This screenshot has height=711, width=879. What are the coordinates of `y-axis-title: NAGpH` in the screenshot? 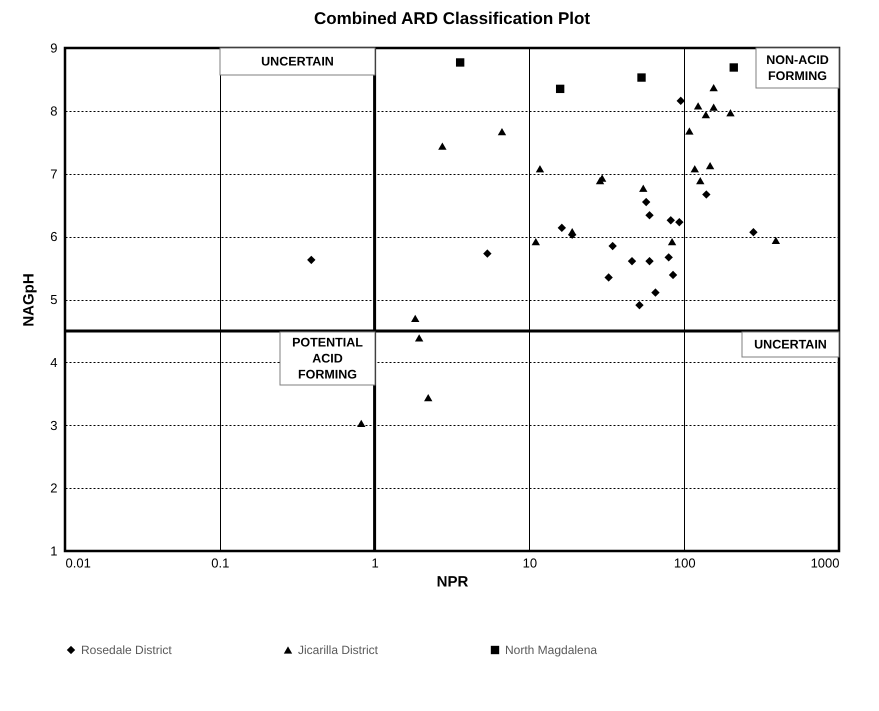 It's located at (29, 300).